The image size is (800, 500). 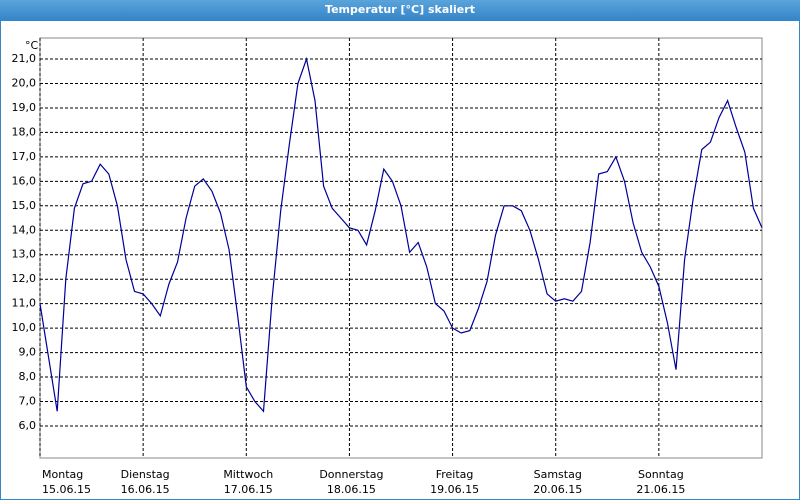 What do you see at coordinates (558, 474) in the screenshot?
I see `x-tick-label: Samstag` at bounding box center [558, 474].